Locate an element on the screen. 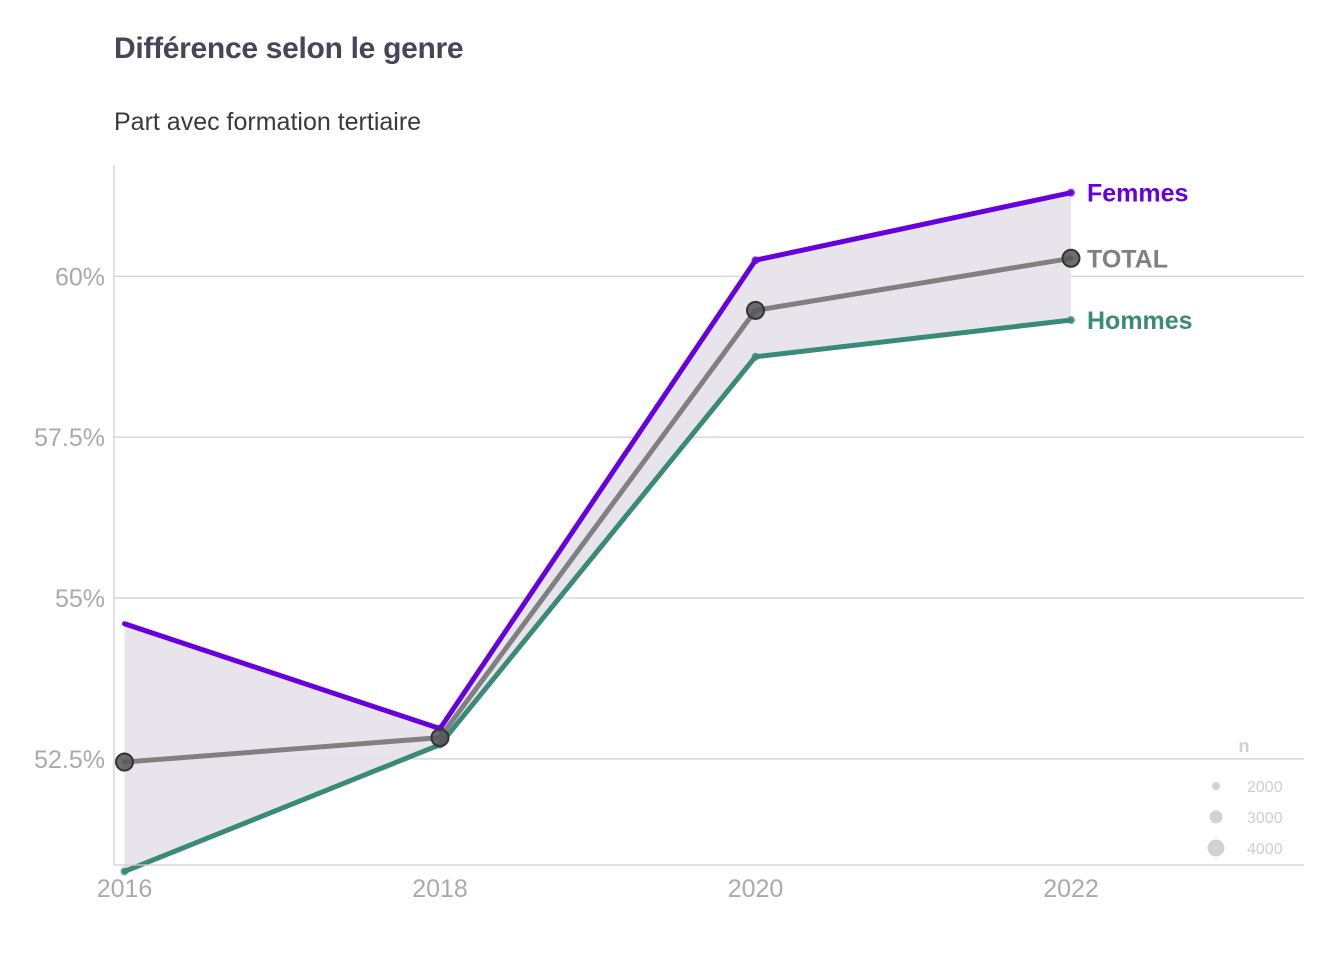 The image size is (1344, 960). x-tick-label: 2016 is located at coordinates (125, 889).